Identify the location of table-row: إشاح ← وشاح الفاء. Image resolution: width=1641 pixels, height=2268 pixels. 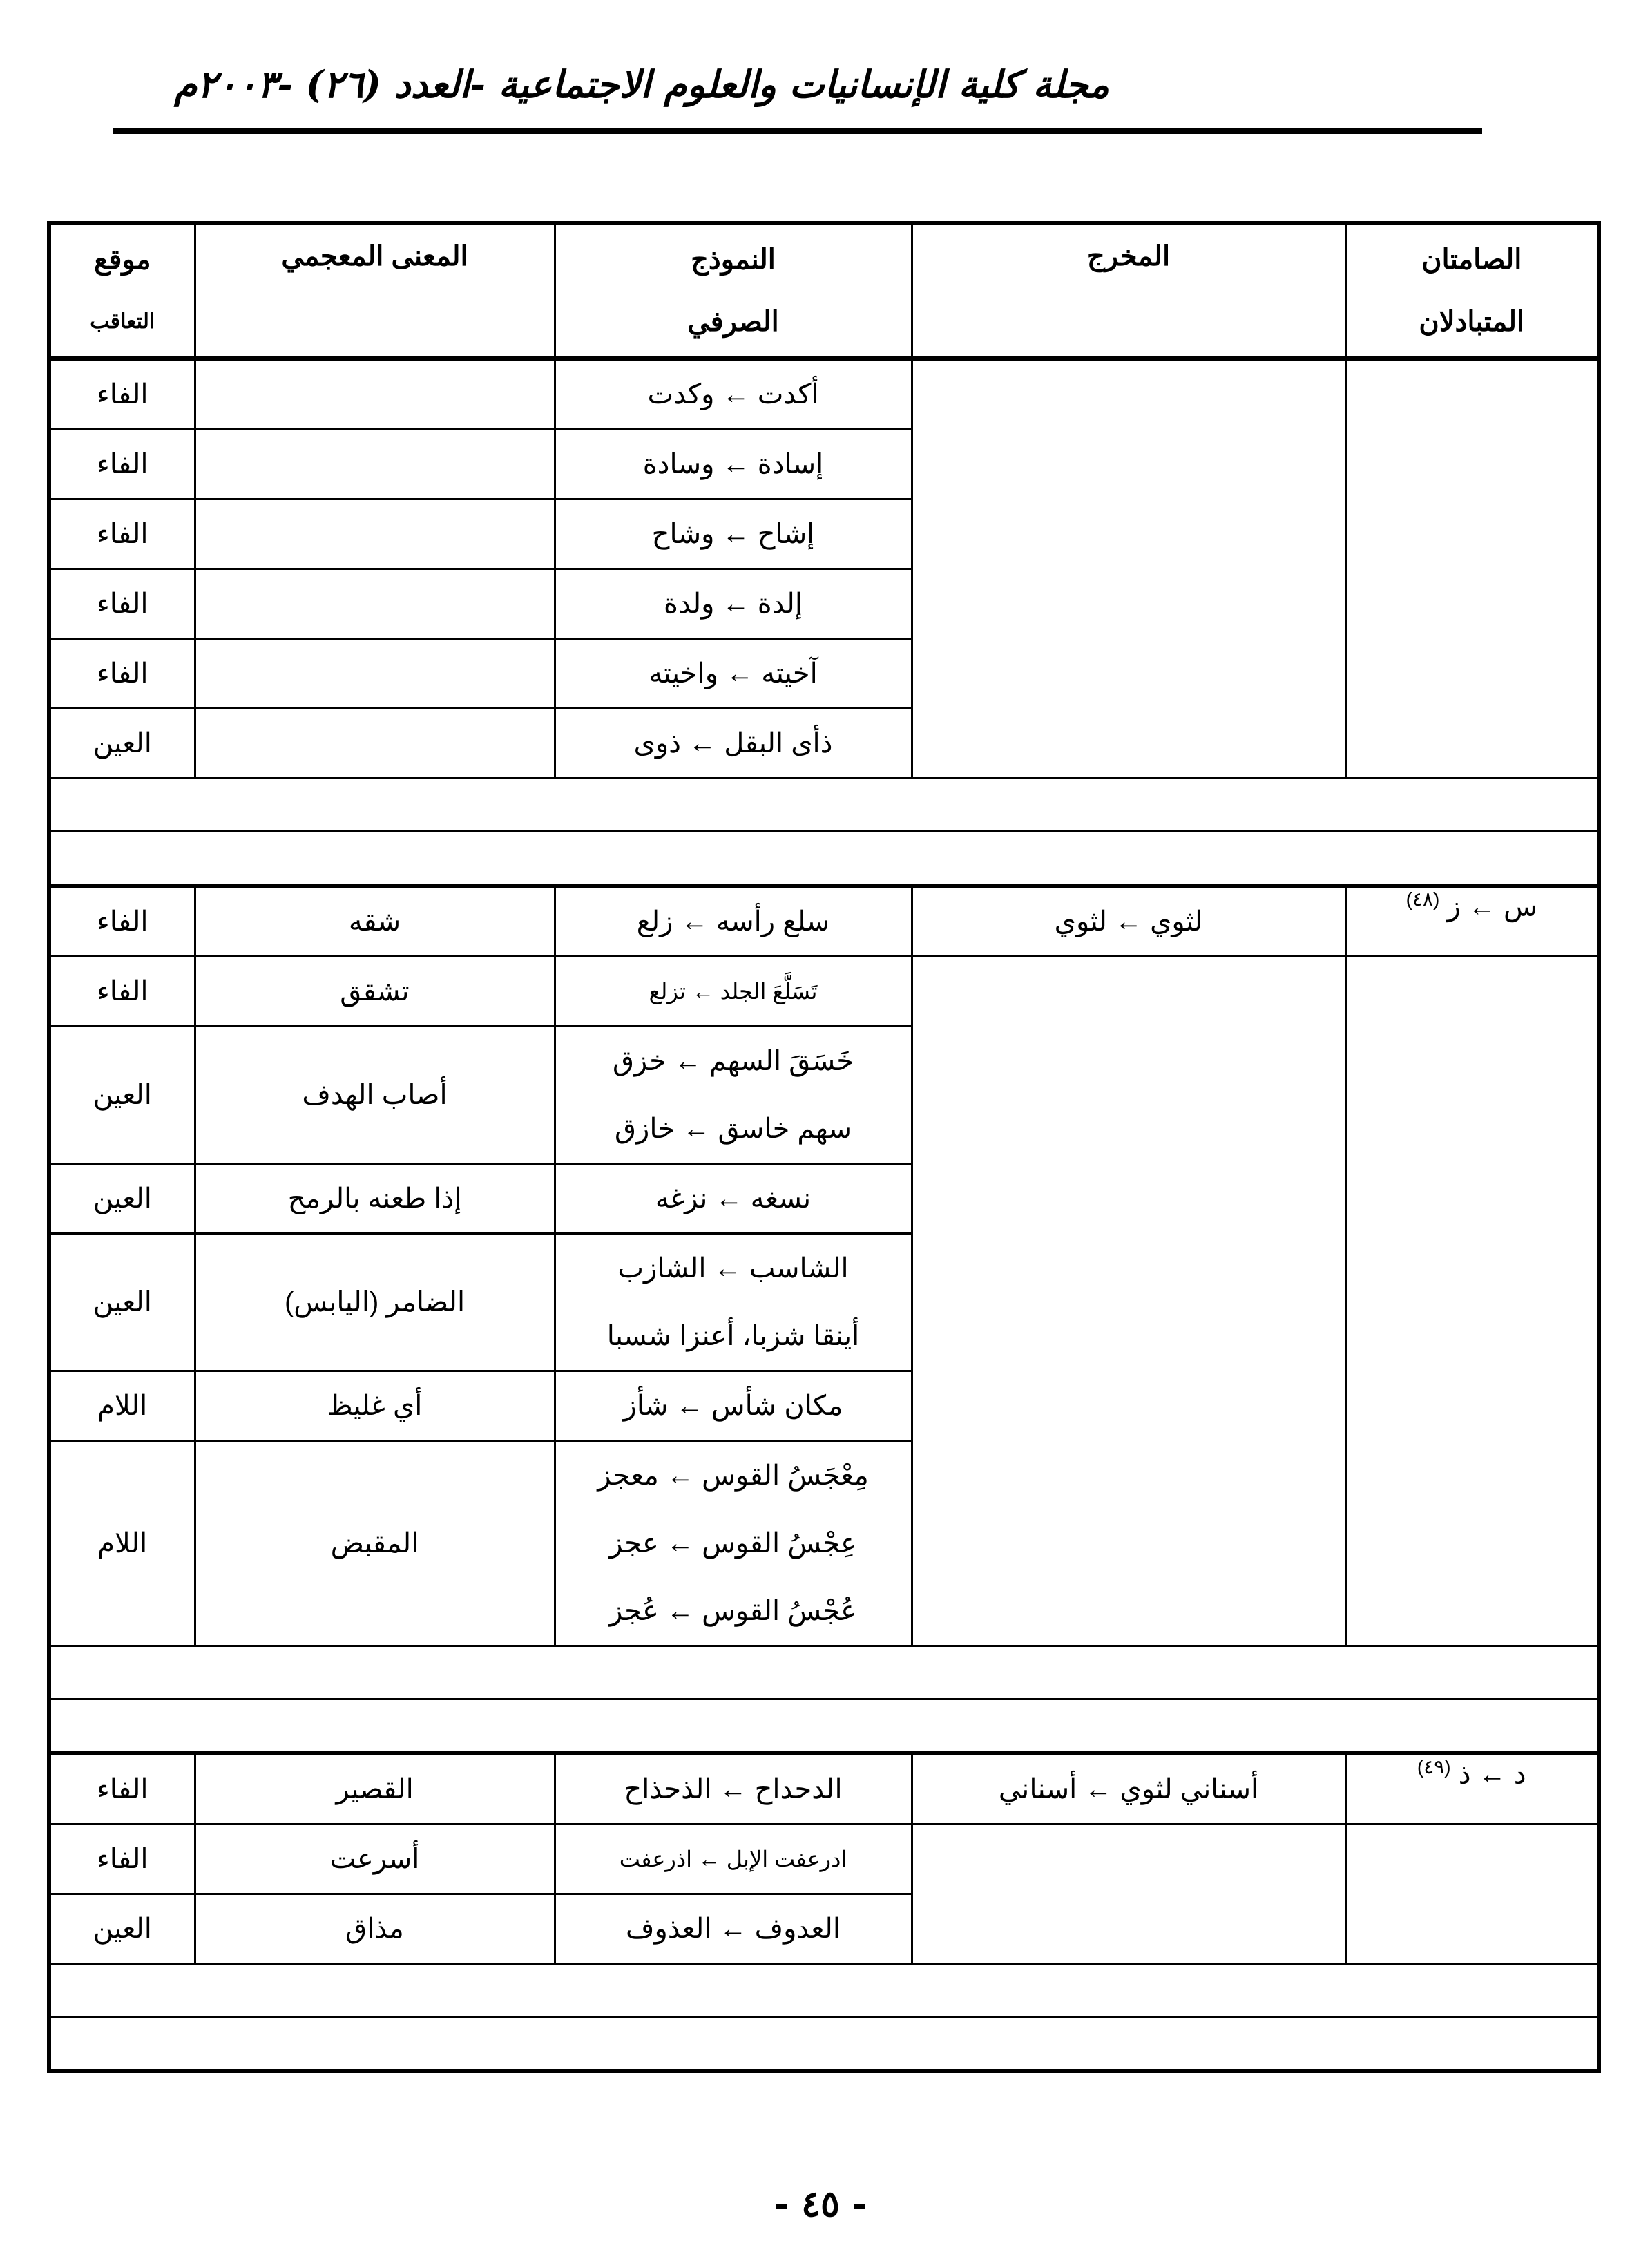
(823, 534).